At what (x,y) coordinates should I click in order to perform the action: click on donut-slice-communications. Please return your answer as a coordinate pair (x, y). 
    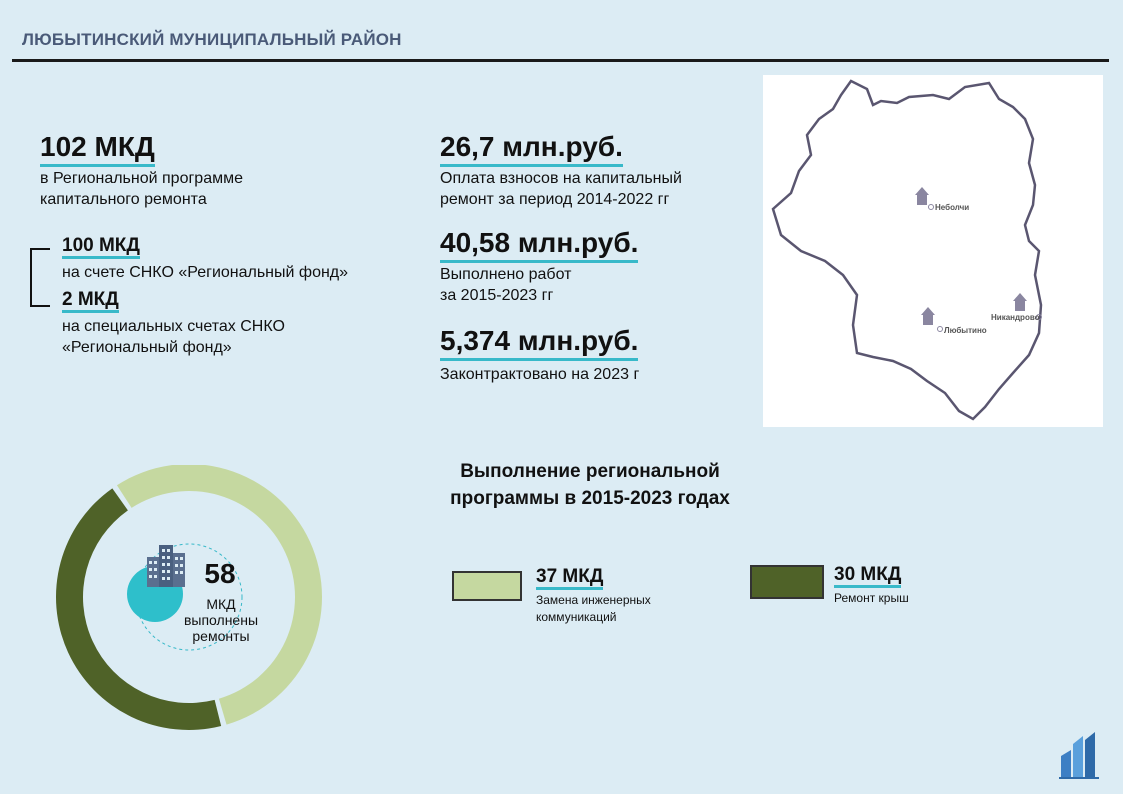
    Looking at the image, I should click on (219, 595).